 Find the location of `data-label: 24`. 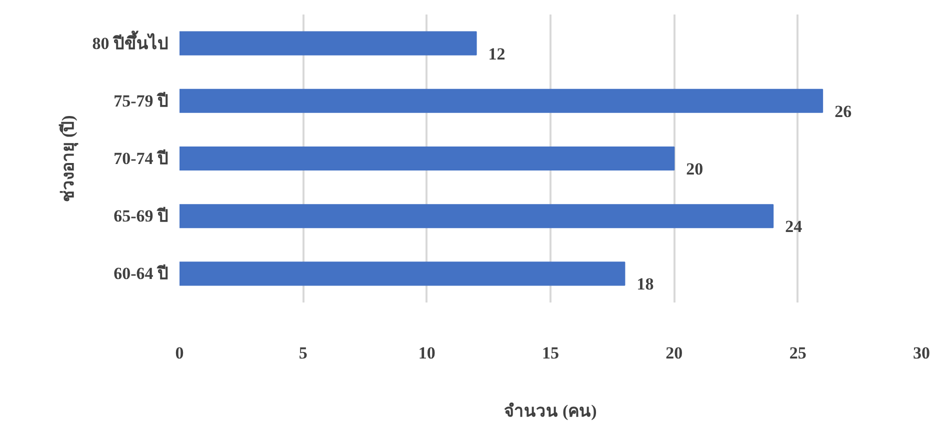

data-label: 24 is located at coordinates (794, 226).